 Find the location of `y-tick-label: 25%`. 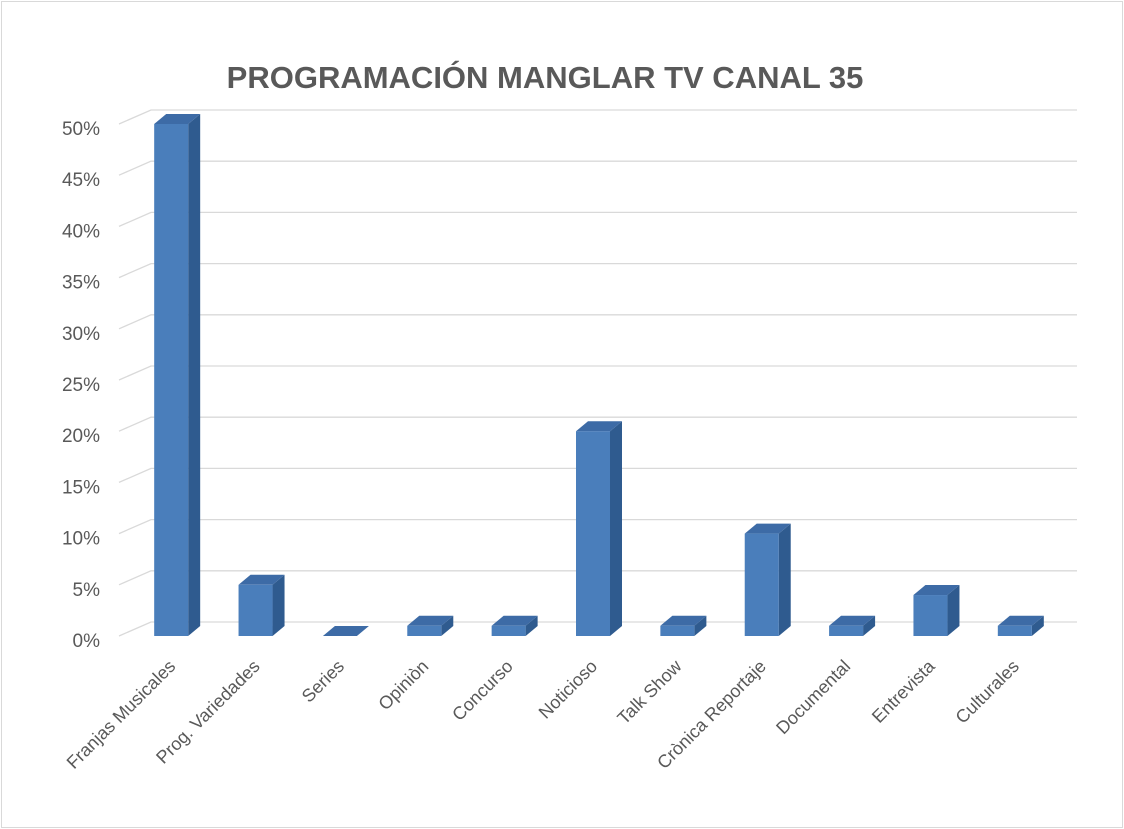

y-tick-label: 25% is located at coordinates (81, 385).